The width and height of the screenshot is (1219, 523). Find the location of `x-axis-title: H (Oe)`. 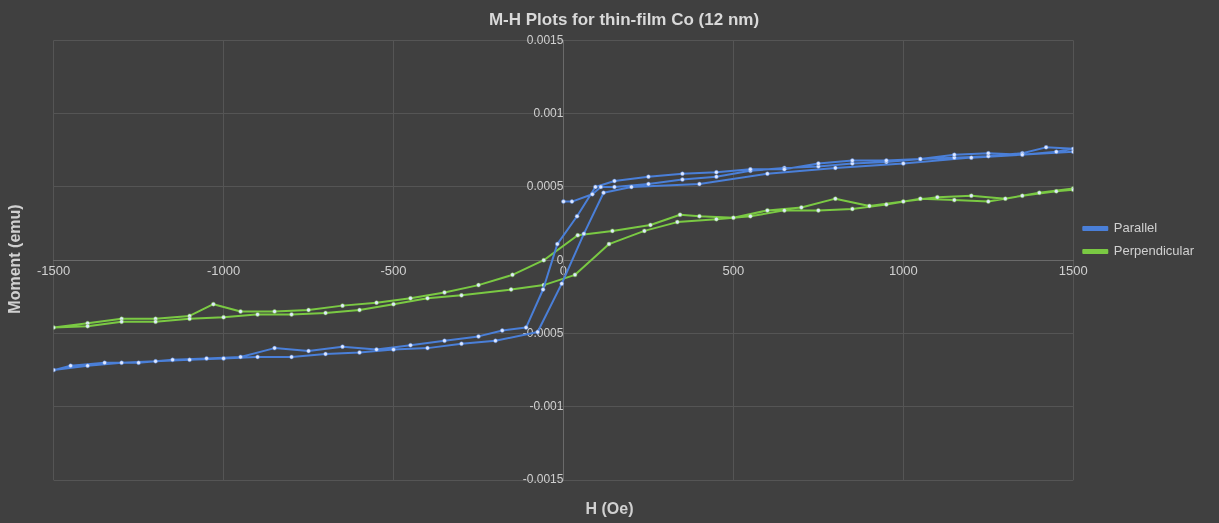

x-axis-title: H (Oe) is located at coordinates (609, 509).